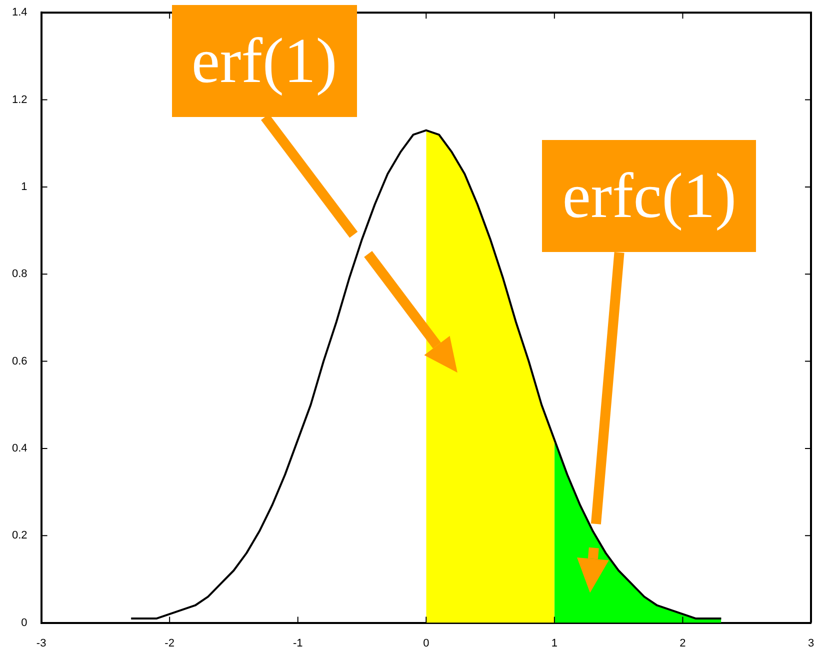 Image resolution: width=825 pixels, height=660 pixels. What do you see at coordinates (297, 643) in the screenshot?
I see `x-tick-label: -1` at bounding box center [297, 643].